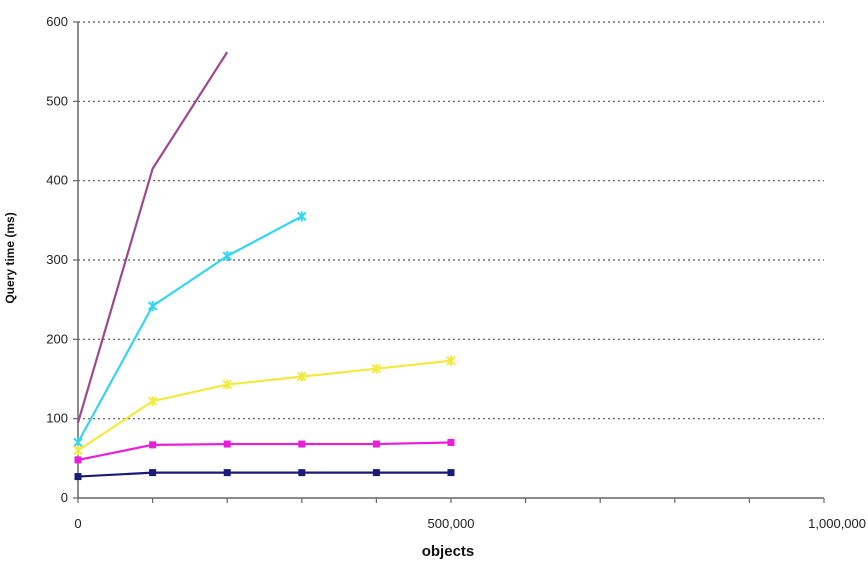 The image size is (868, 566). I want to click on y-axis-title: Query time (ms), so click(10, 257).